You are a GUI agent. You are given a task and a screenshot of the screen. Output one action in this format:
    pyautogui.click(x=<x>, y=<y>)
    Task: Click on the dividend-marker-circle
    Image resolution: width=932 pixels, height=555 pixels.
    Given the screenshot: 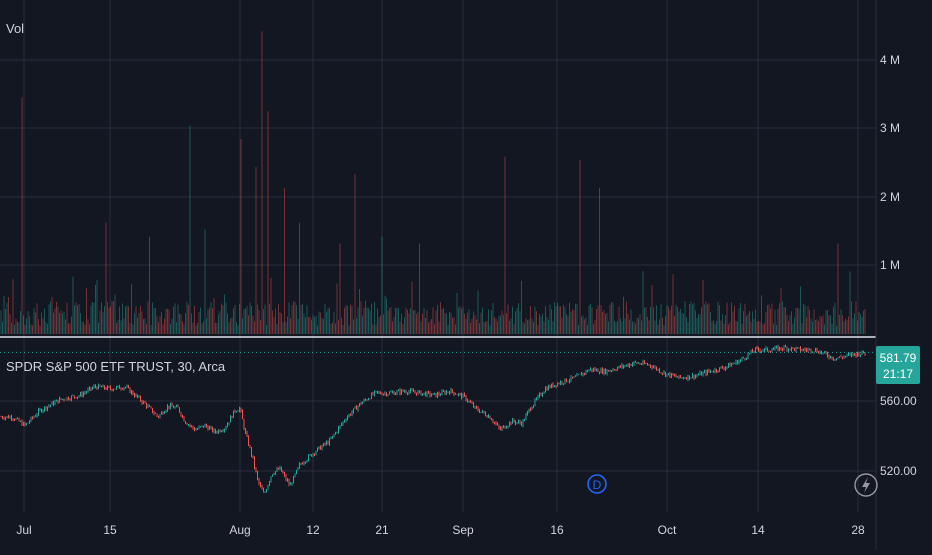 What is the action you would take?
    pyautogui.click(x=597, y=484)
    